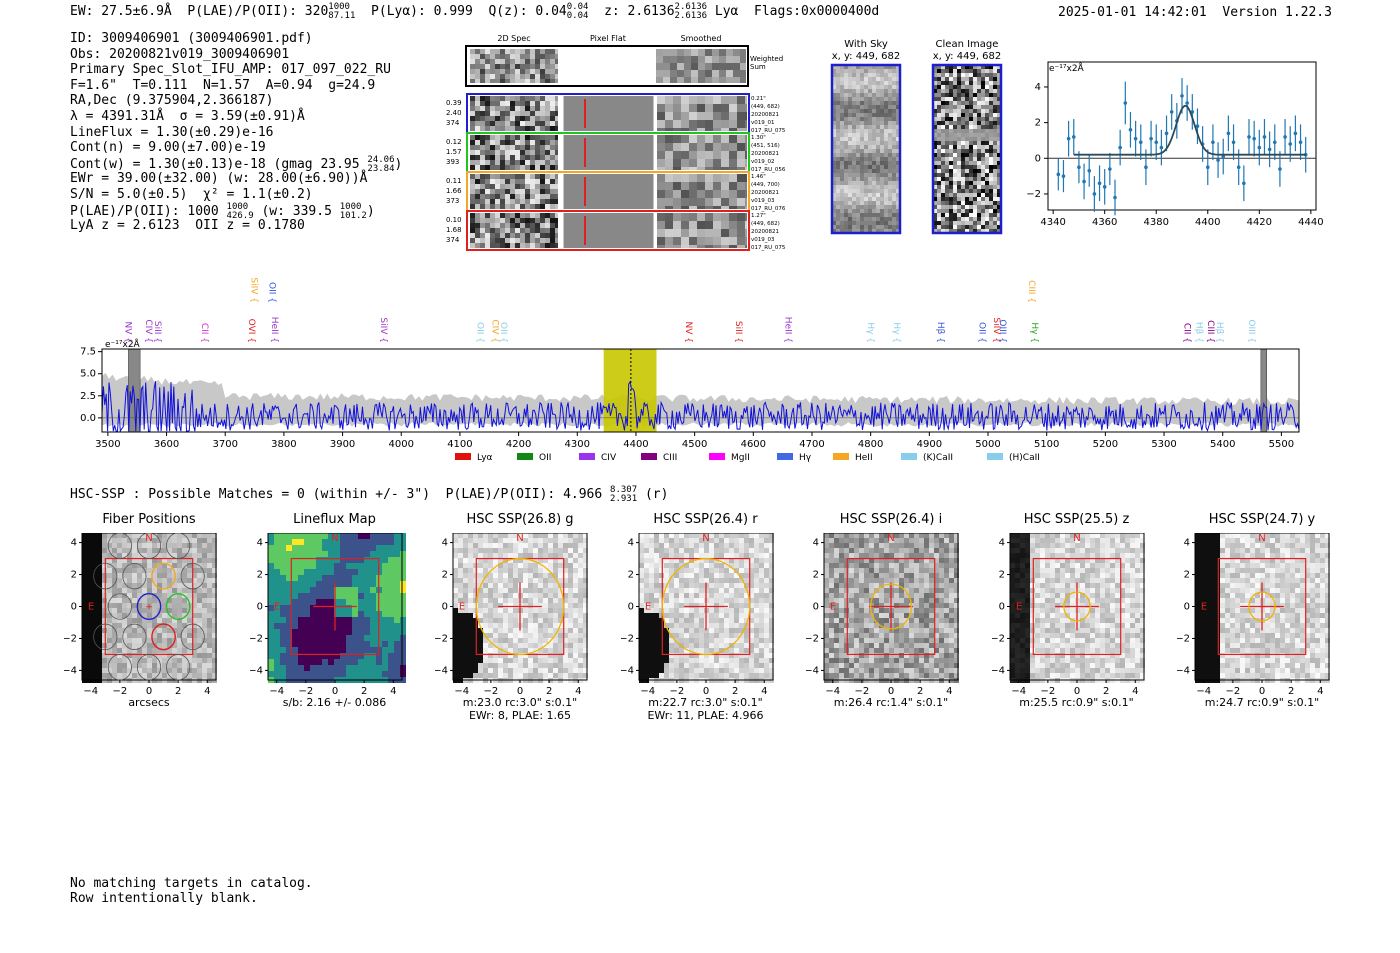  What do you see at coordinates (688, 332) in the screenshot?
I see `line-marker: NV {` at bounding box center [688, 332].